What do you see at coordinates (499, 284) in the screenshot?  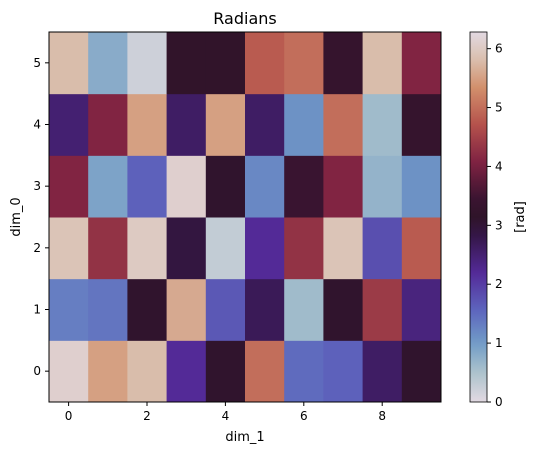 I see `colorbar-tick-label: 2` at bounding box center [499, 284].